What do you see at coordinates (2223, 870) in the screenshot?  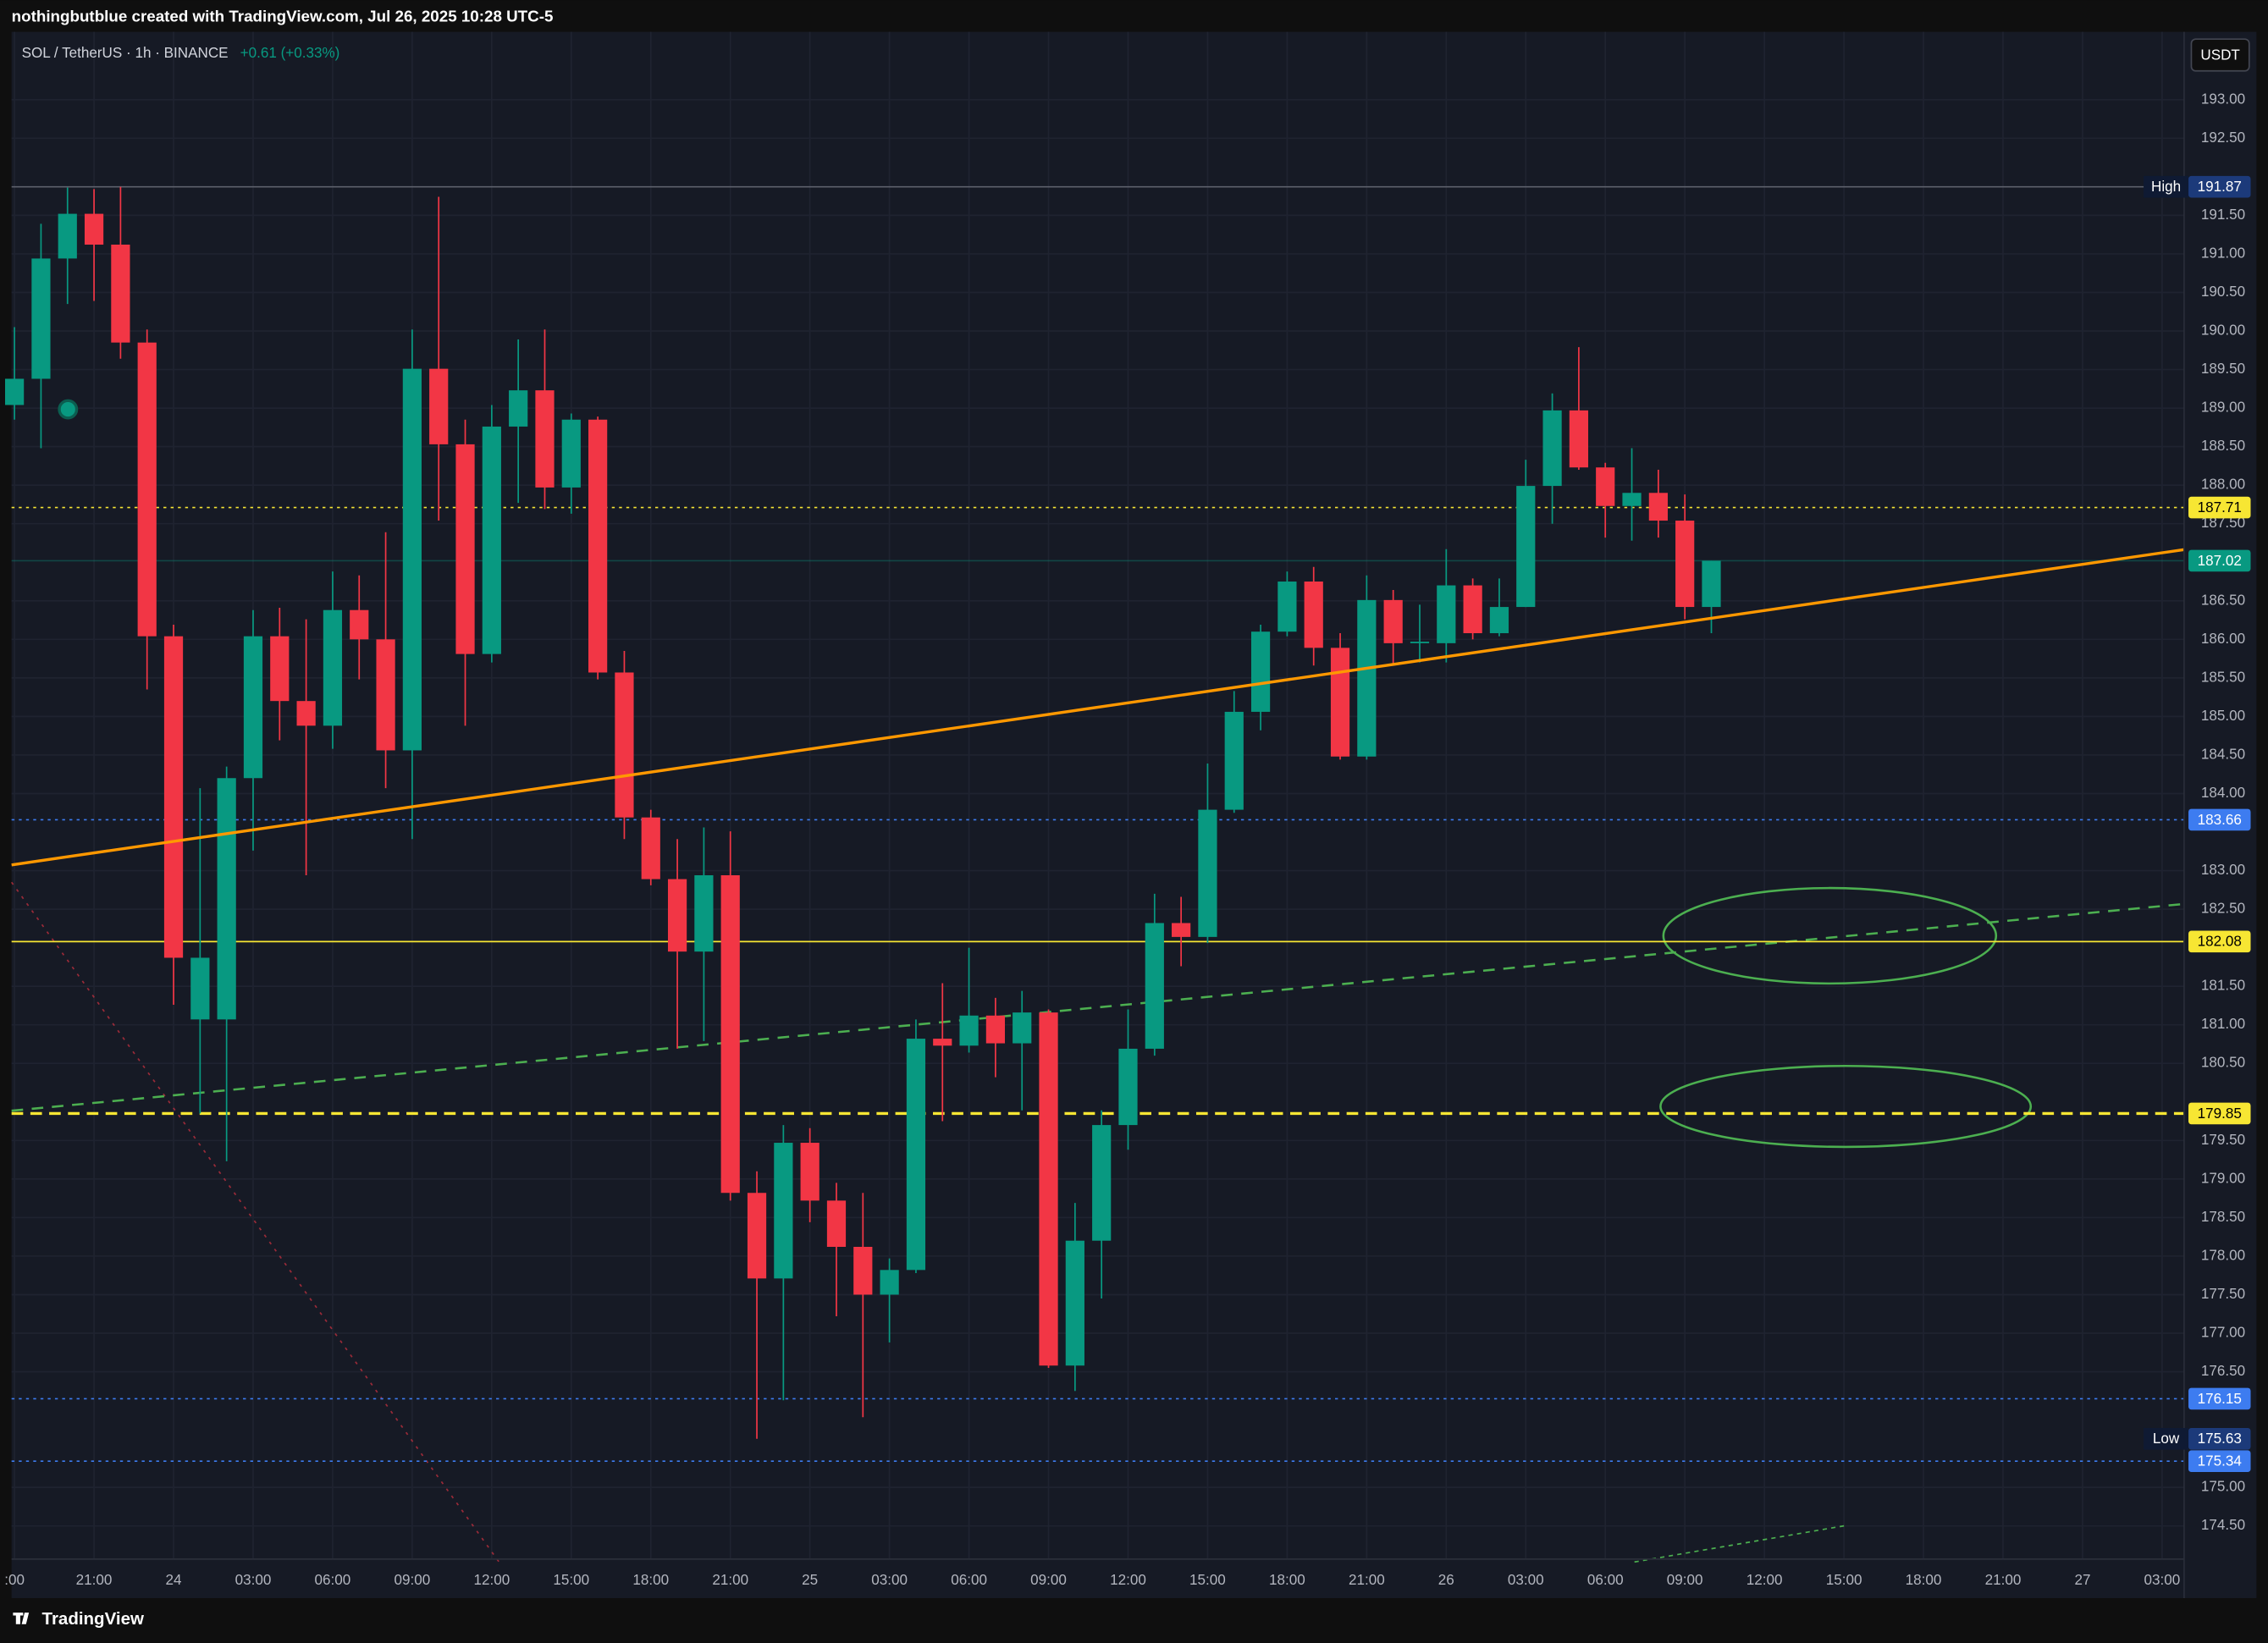 I see `y-tick-label: 183.00` at bounding box center [2223, 870].